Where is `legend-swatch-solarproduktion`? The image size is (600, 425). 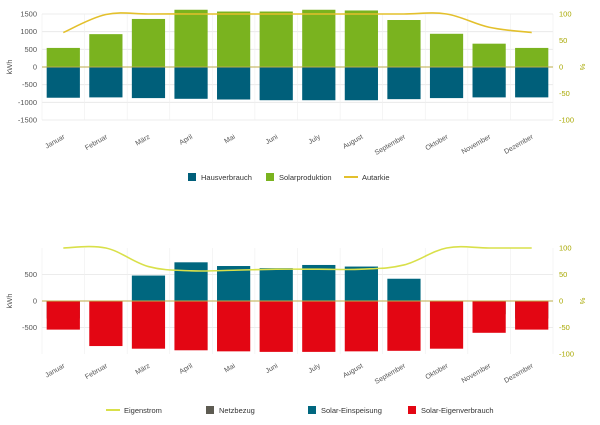 legend-swatch-solarproduktion is located at coordinates (270, 177).